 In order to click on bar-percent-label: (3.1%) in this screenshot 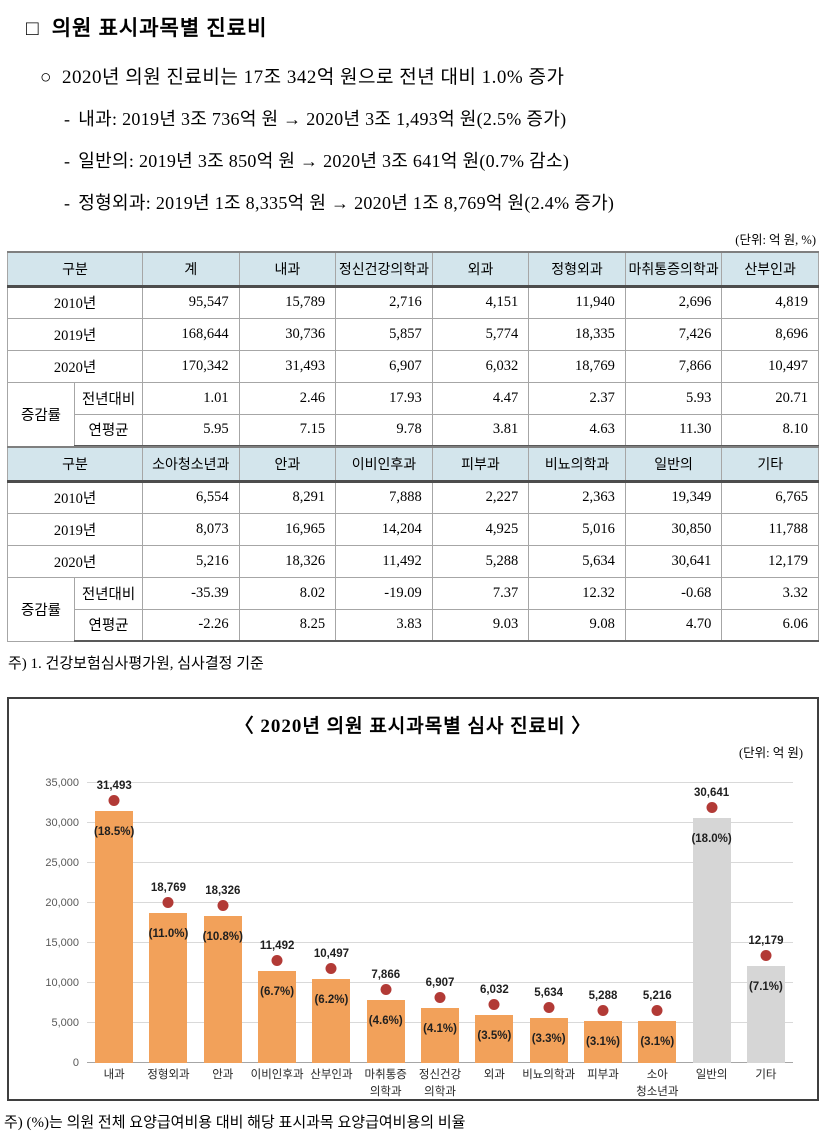, I will do `click(657, 1042)`.